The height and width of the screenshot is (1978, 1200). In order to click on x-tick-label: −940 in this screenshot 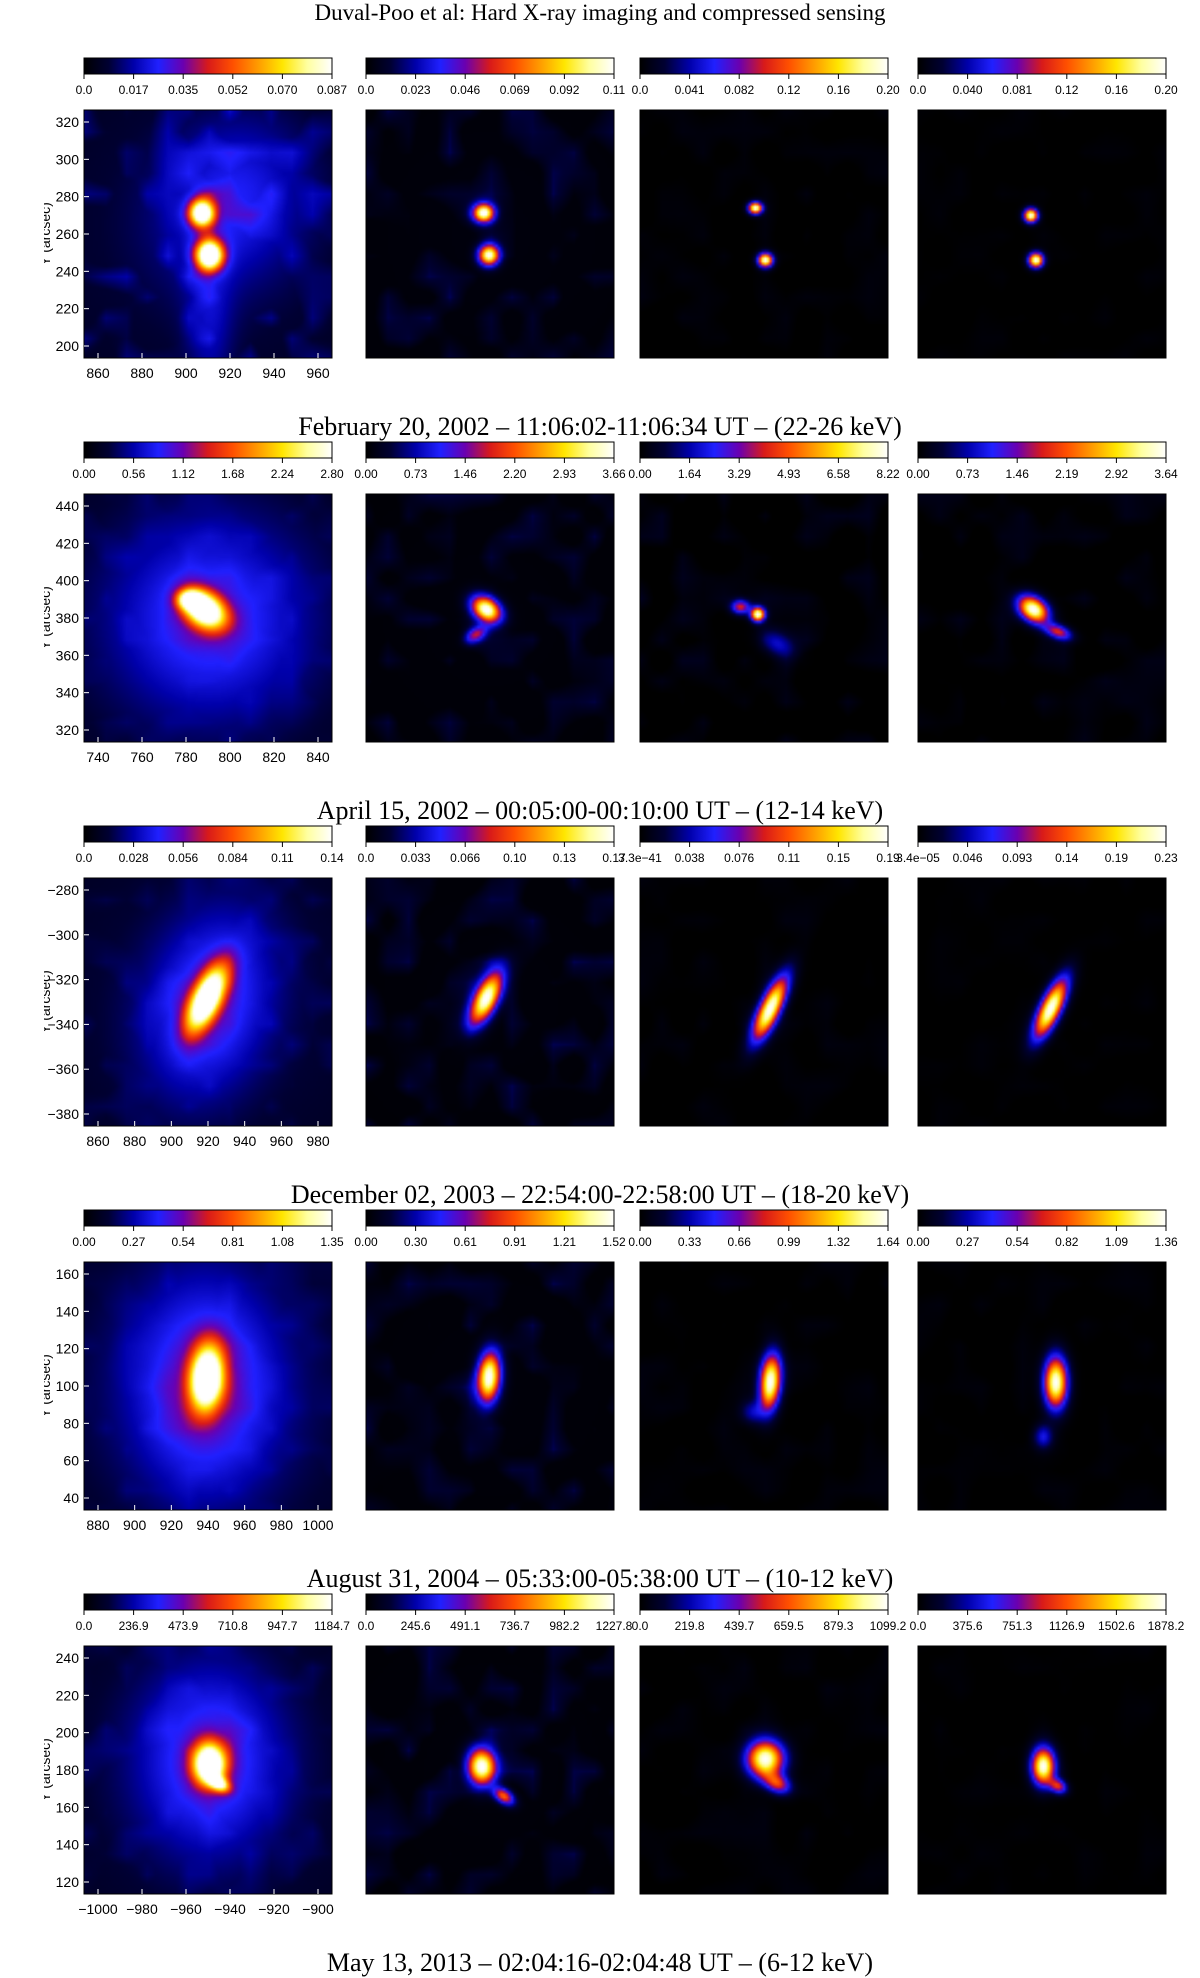, I will do `click(230, 1909)`.